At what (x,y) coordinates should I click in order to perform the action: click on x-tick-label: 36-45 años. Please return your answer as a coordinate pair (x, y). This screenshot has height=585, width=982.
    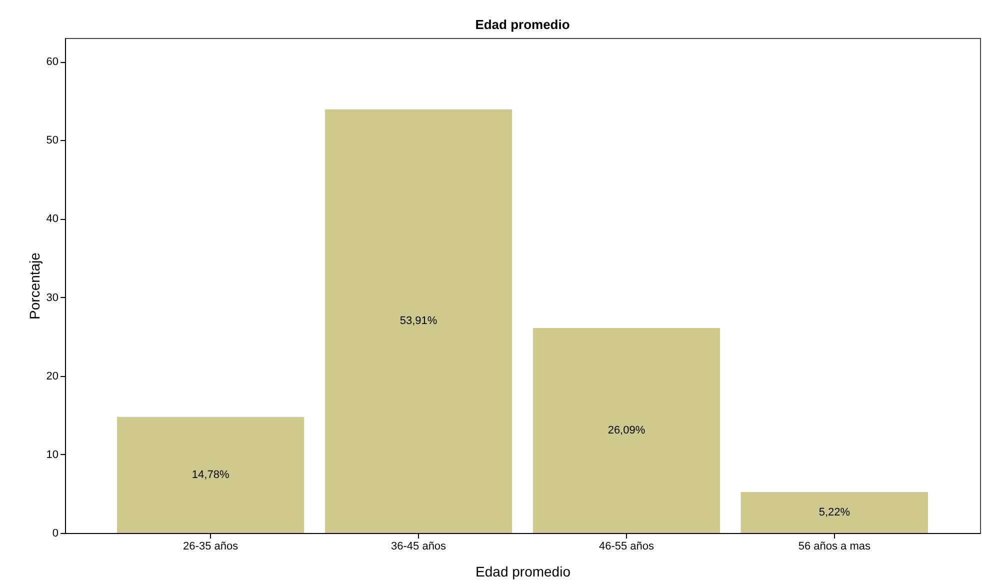
    Looking at the image, I should click on (419, 546).